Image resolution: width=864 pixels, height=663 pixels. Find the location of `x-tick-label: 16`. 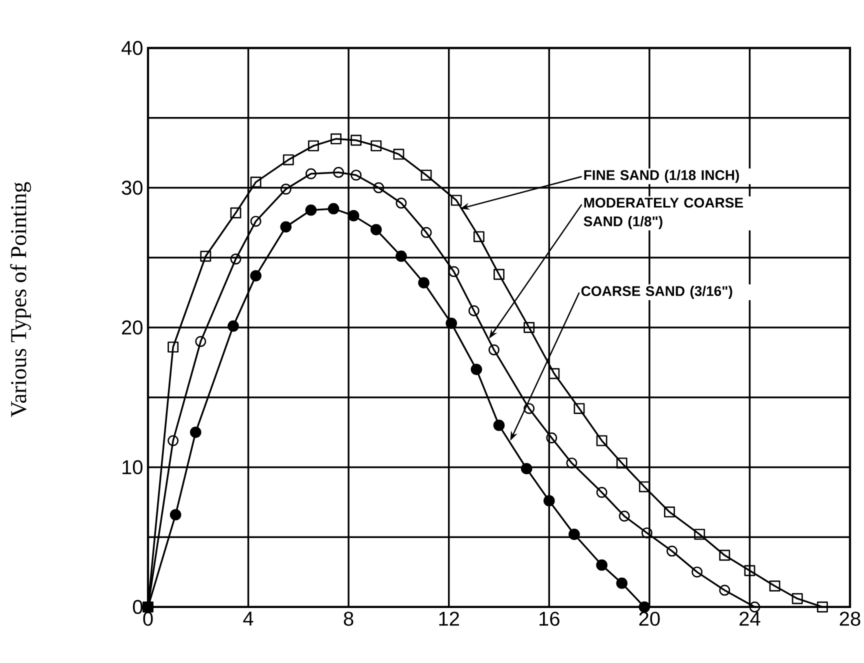

x-tick-label: 16 is located at coordinates (550, 619).